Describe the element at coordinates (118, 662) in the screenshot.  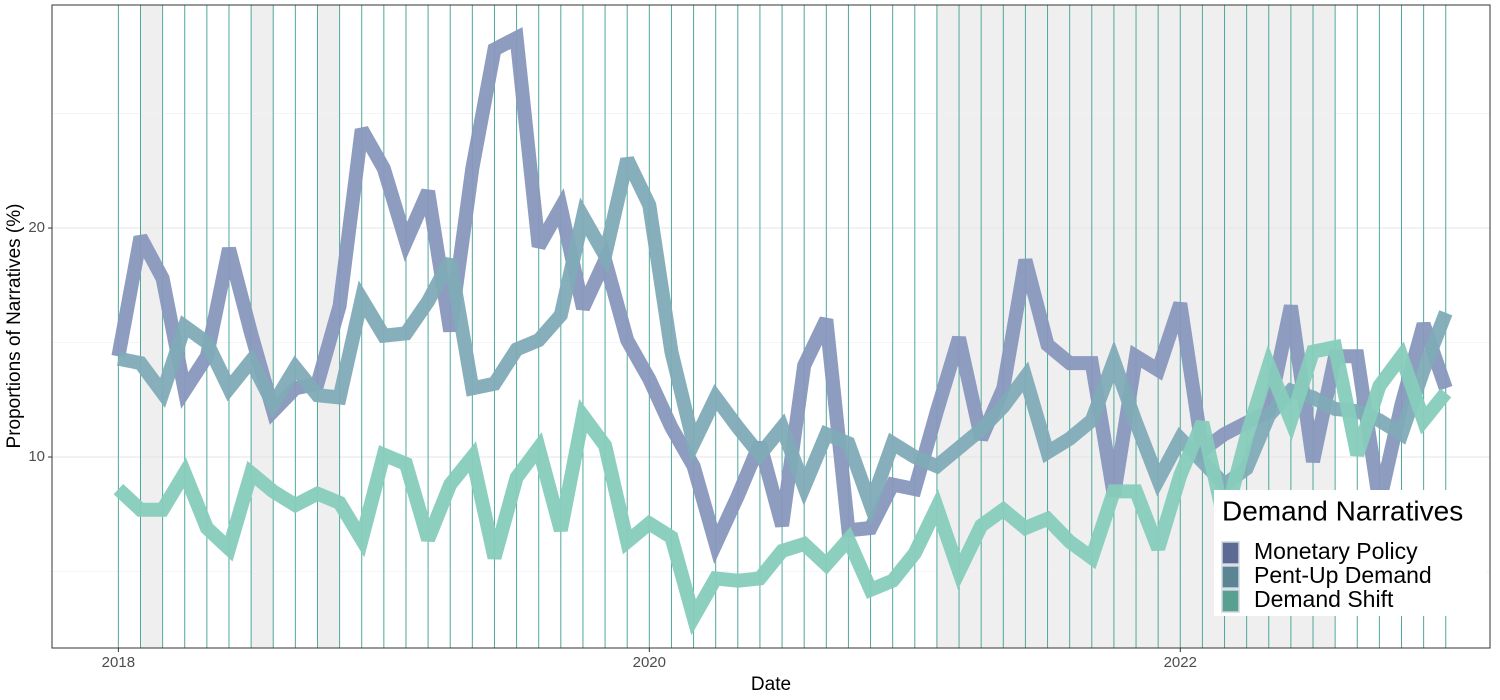
I see `x-tick-label: 2018` at that location.